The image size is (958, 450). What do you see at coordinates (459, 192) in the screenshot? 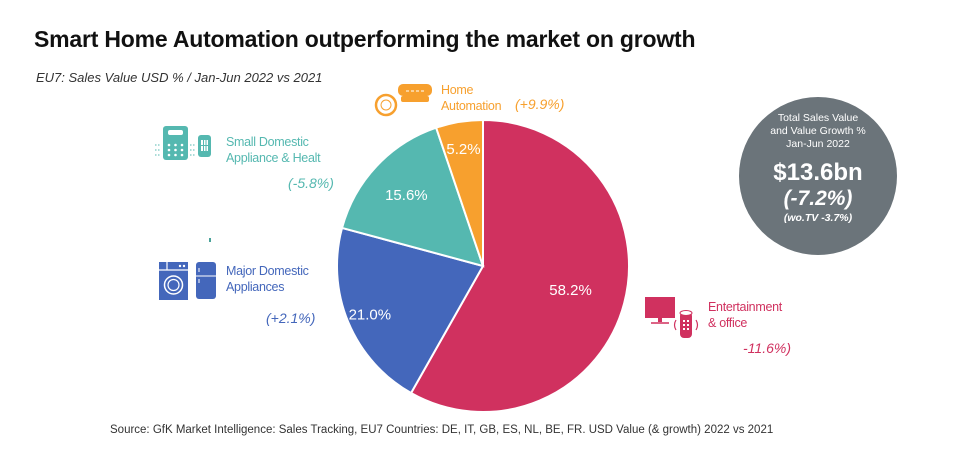
I see `pie-slice-home-automation` at bounding box center [459, 192].